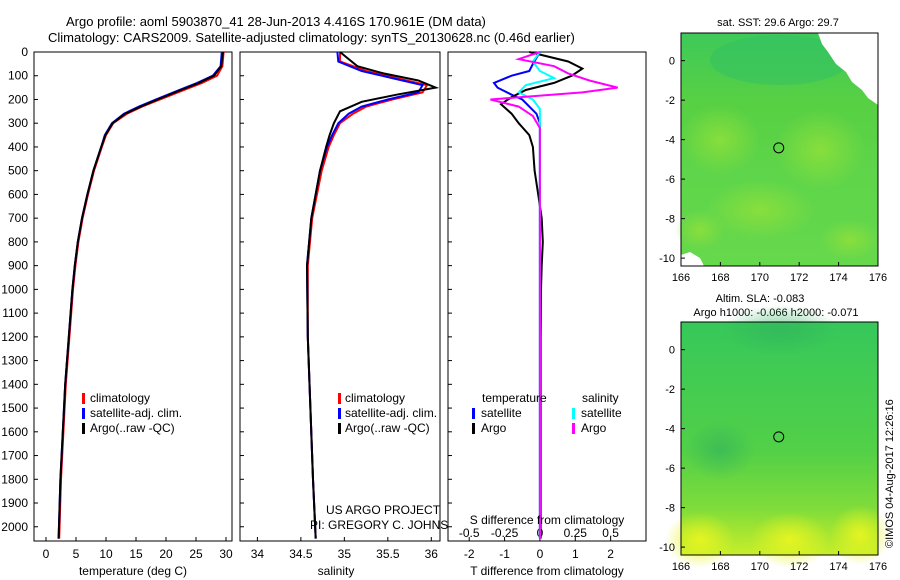 The width and height of the screenshot is (900, 580). Describe the element at coordinates (18, 76) in the screenshot. I see `depth-tick-label: 100` at that location.